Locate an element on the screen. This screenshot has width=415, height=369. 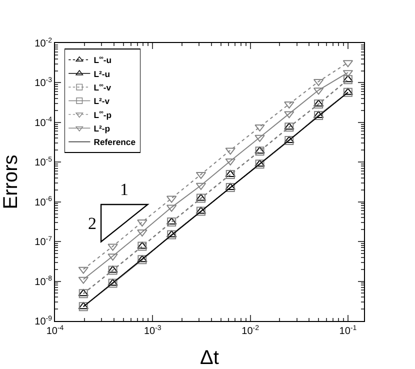
legend-label: L$^{∞}$-p is located at coordinates (103, 115).